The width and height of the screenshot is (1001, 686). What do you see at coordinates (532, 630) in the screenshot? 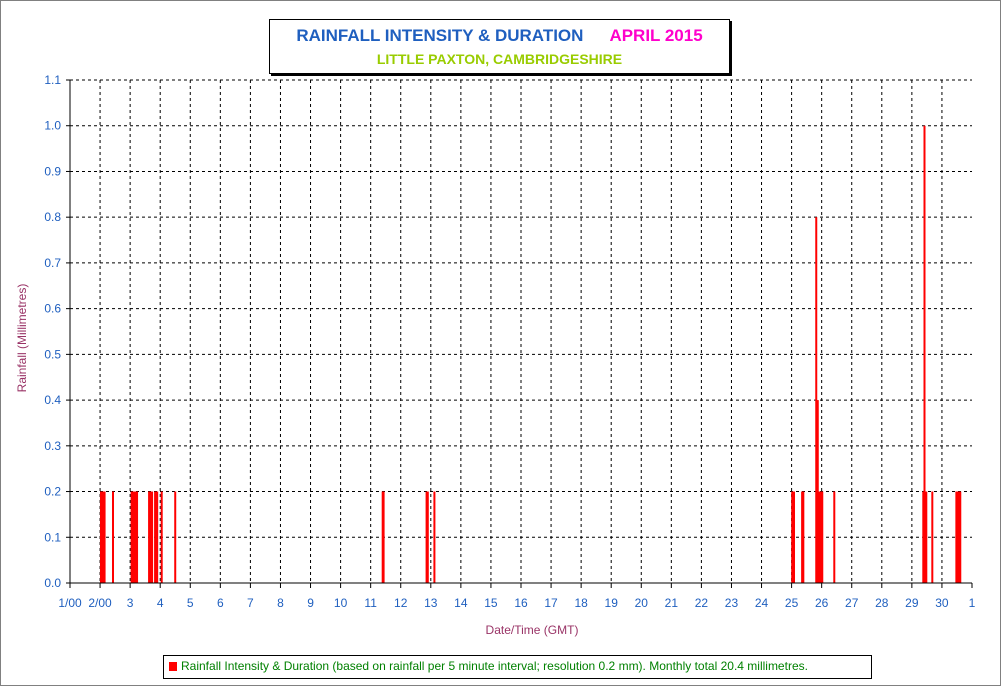
I see `x-axis-label: Date/Time (GMT)` at bounding box center [532, 630].